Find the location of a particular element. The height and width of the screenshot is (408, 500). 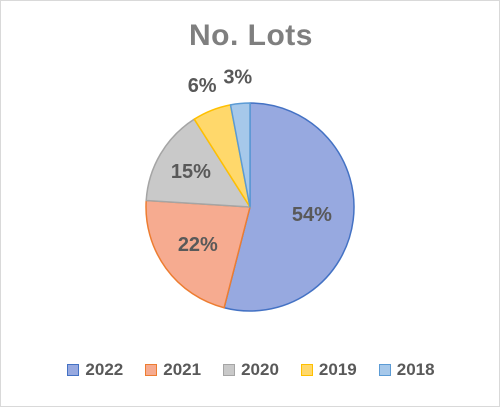

pie-slice-2020 is located at coordinates (198, 163).